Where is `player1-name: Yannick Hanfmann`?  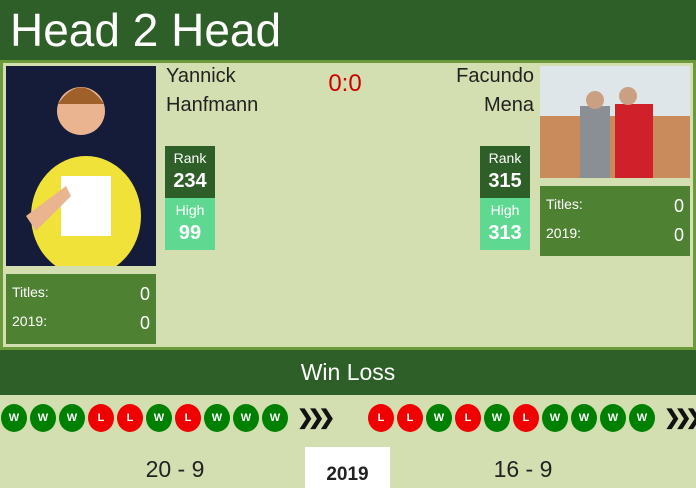 player1-name: Yannick Hanfmann is located at coordinates (212, 91).